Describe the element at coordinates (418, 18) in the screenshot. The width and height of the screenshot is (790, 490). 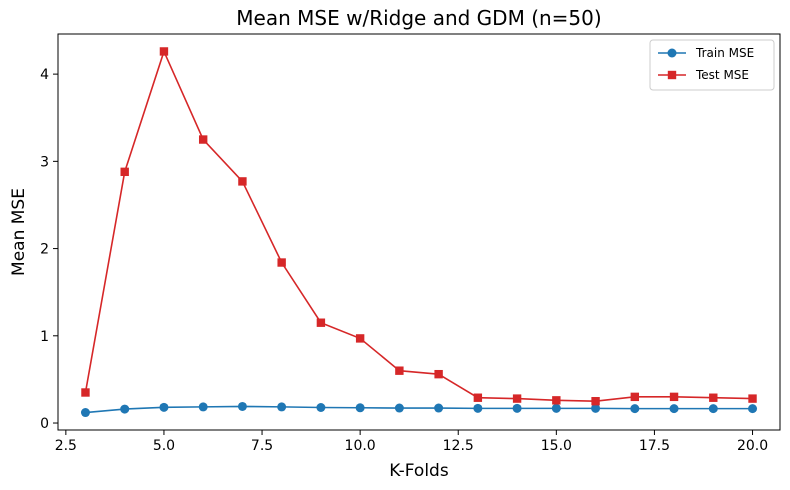
I see `chart-title: Mean MSE w/Ridge and GDM (n=50)` at that location.